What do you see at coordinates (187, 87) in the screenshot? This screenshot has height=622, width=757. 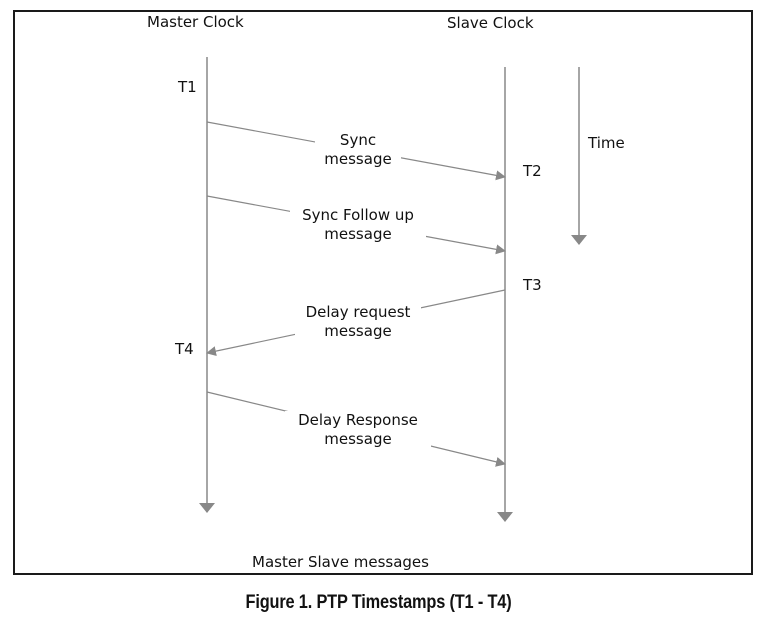 I see `timestamp-t1: T1` at bounding box center [187, 87].